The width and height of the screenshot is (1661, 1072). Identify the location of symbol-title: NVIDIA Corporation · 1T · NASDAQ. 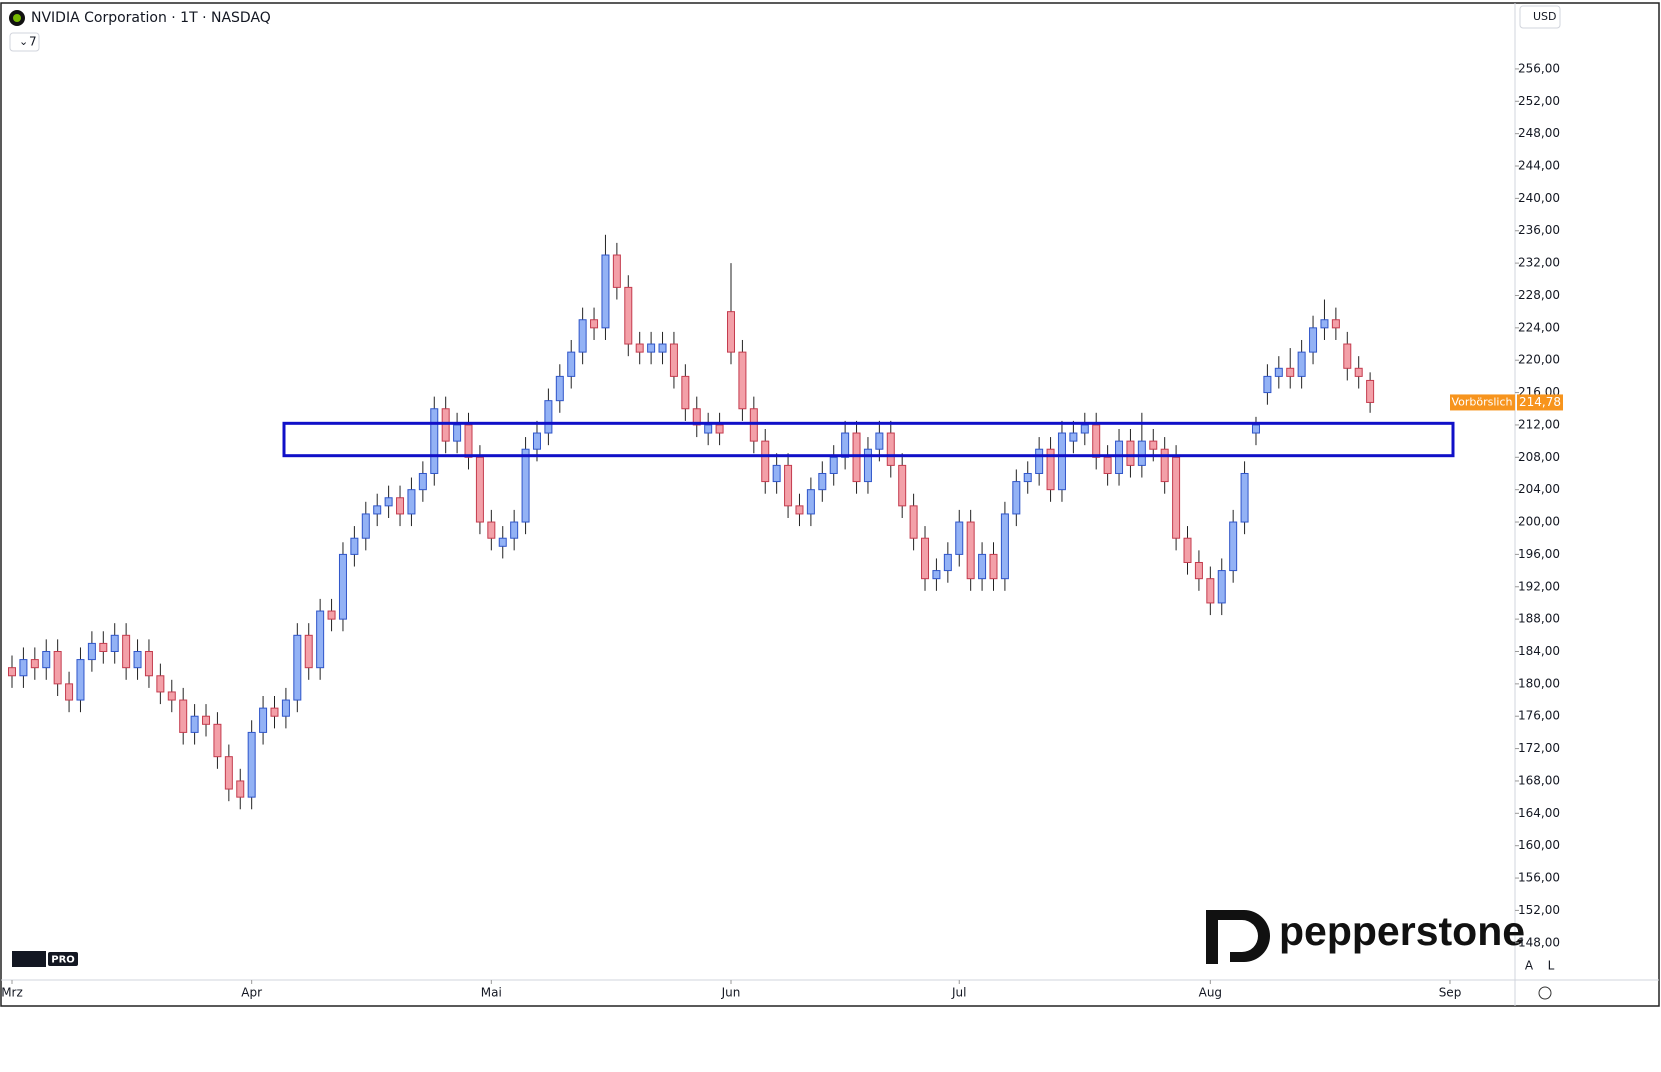
(151, 18).